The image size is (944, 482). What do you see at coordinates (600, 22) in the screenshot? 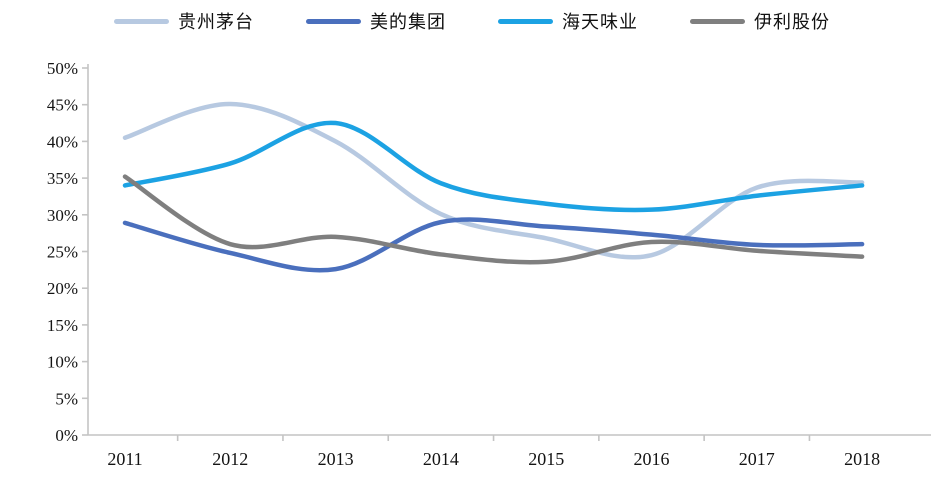
I see `legend-label: 海天味业` at bounding box center [600, 22].